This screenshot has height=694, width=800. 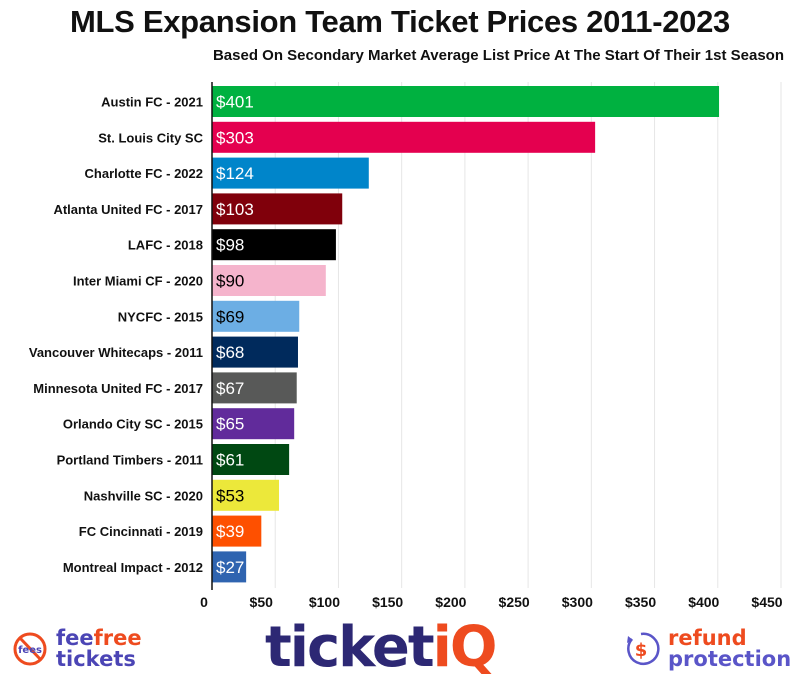 I want to click on category-label: St. Louis City SC, so click(x=150, y=137).